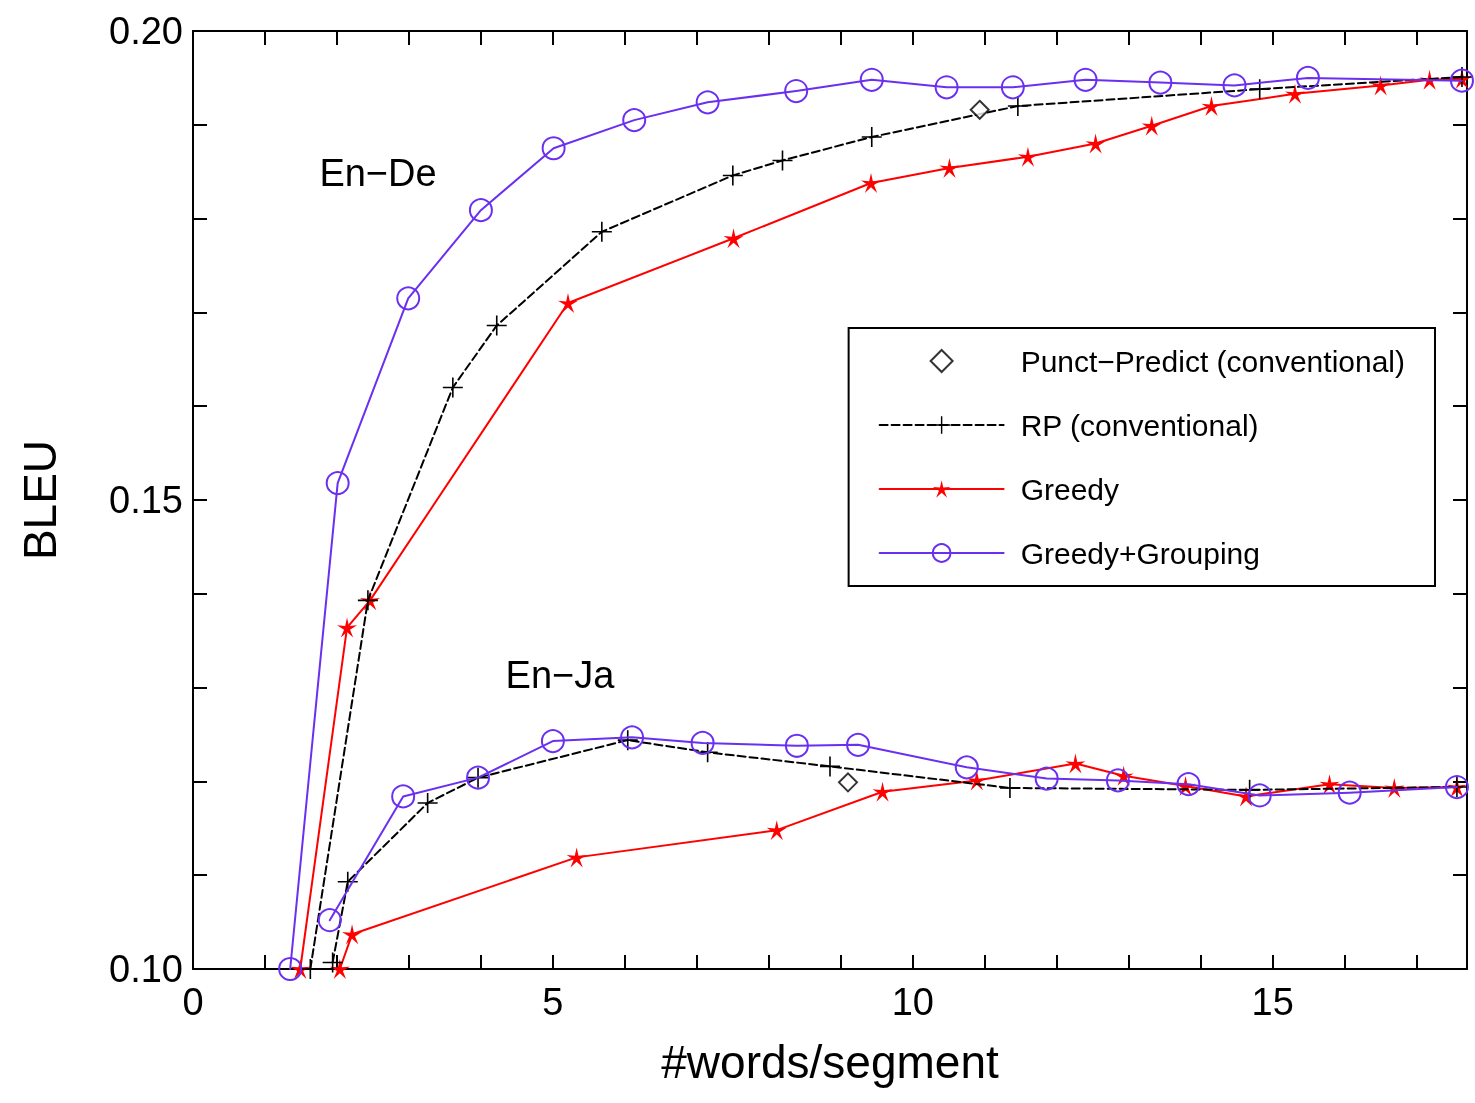 Image resolution: width=1475 pixels, height=1103 pixels. What do you see at coordinates (146, 500) in the screenshot?
I see `y-tick-label: 0.15` at bounding box center [146, 500].